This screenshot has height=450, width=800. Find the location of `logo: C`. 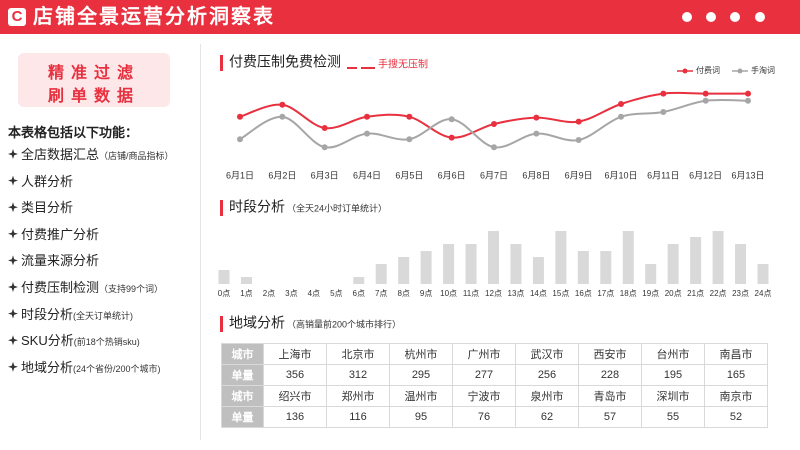

logo: C is located at coordinates (17, 17).